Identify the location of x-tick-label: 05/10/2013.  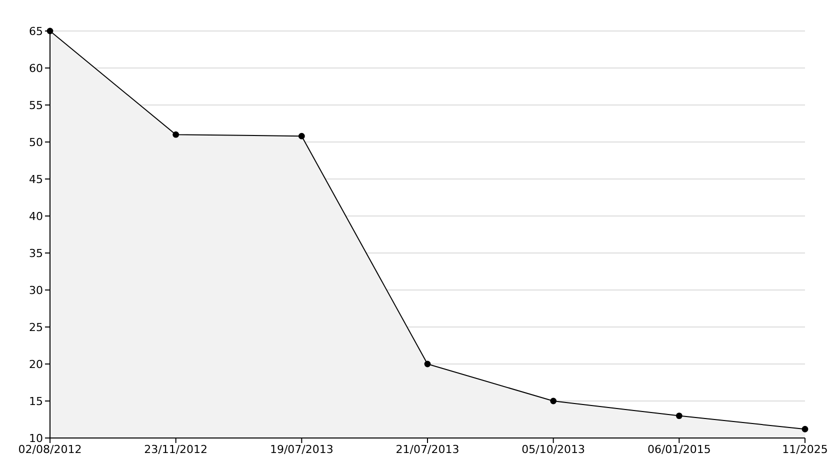
(554, 449).